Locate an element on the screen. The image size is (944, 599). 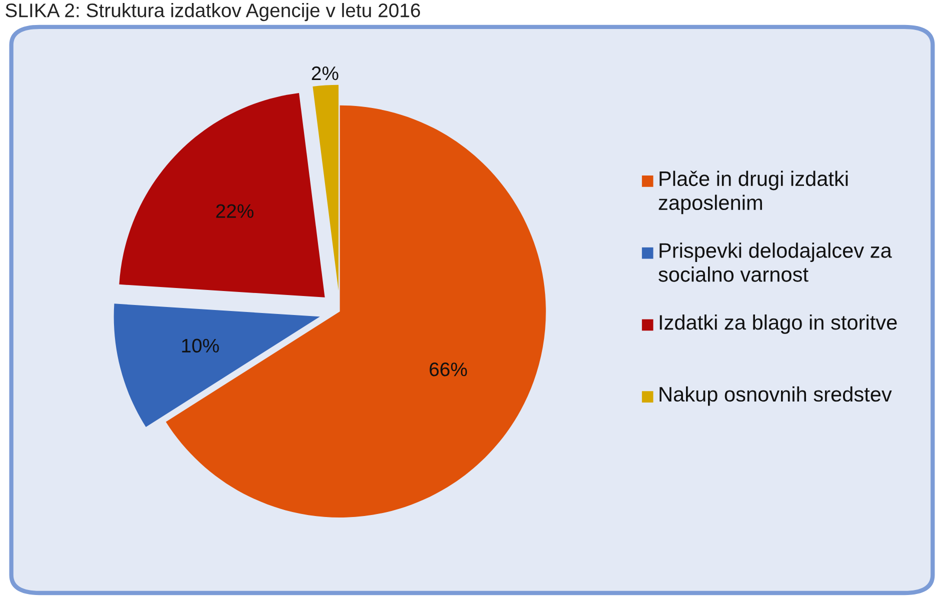
legend-label: Plače in drugi izdatki zaposlenim is located at coordinates (753, 192).